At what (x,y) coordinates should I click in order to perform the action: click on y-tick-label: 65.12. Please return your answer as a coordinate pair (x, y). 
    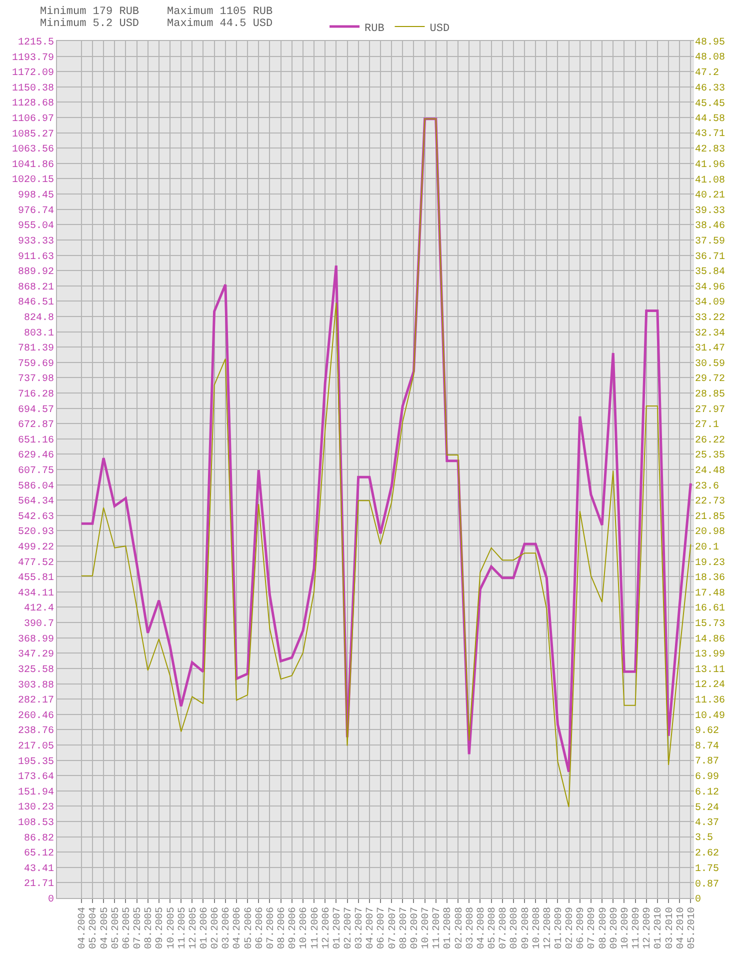
    Looking at the image, I should click on (39, 854).